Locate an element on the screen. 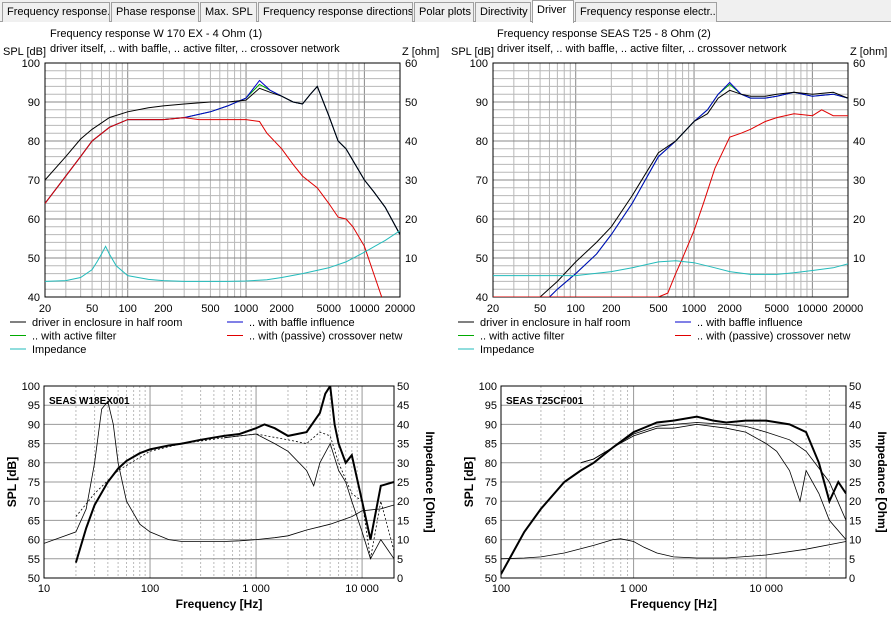 Image resolution: width=891 pixels, height=632 pixels. tab-frequency-response: Frequency response. is located at coordinates (56, 12).